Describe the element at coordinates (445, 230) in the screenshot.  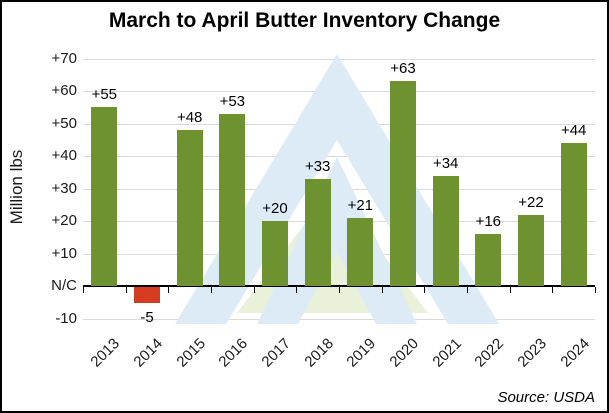
I see `bar-2021` at that location.